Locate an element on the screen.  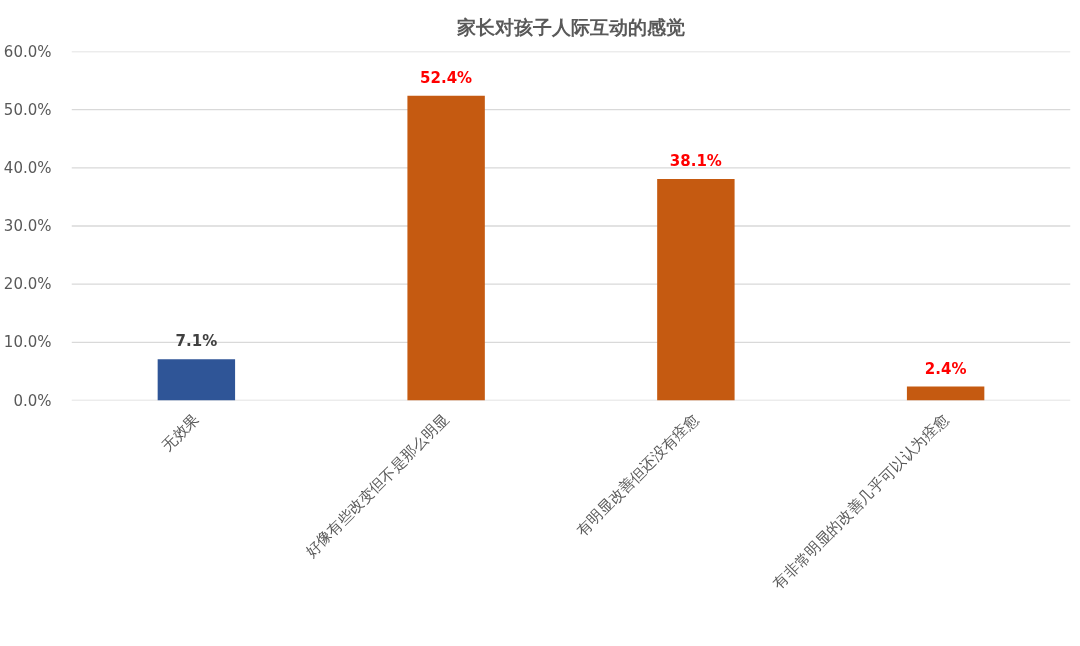
data-label: 52.4% is located at coordinates (446, 77).